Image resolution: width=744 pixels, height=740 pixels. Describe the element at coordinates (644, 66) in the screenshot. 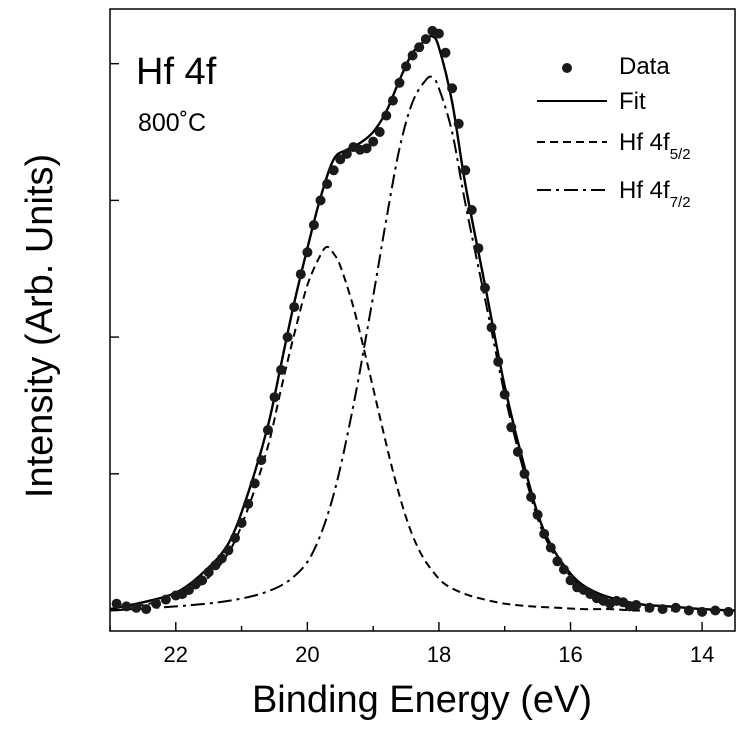

I see `legend-label: Data` at that location.